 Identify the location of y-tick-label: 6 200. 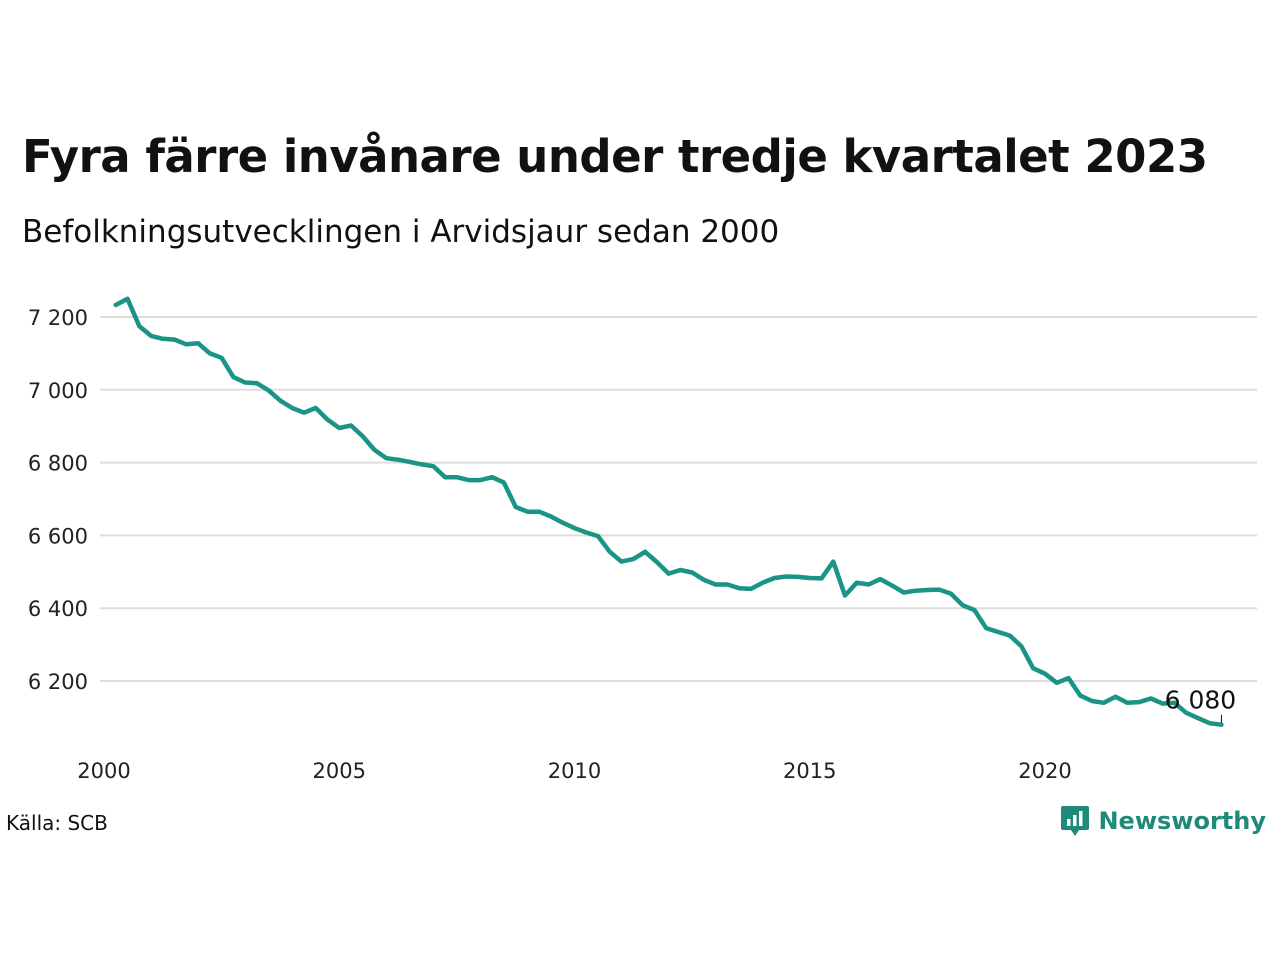
(58, 682).